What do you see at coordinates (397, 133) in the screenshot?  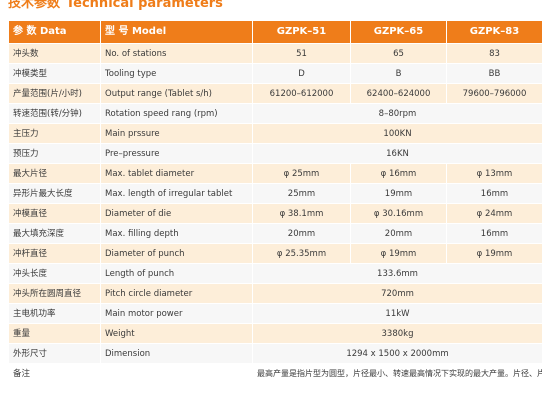 I see `param-value-shared: 100KN` at bounding box center [397, 133].